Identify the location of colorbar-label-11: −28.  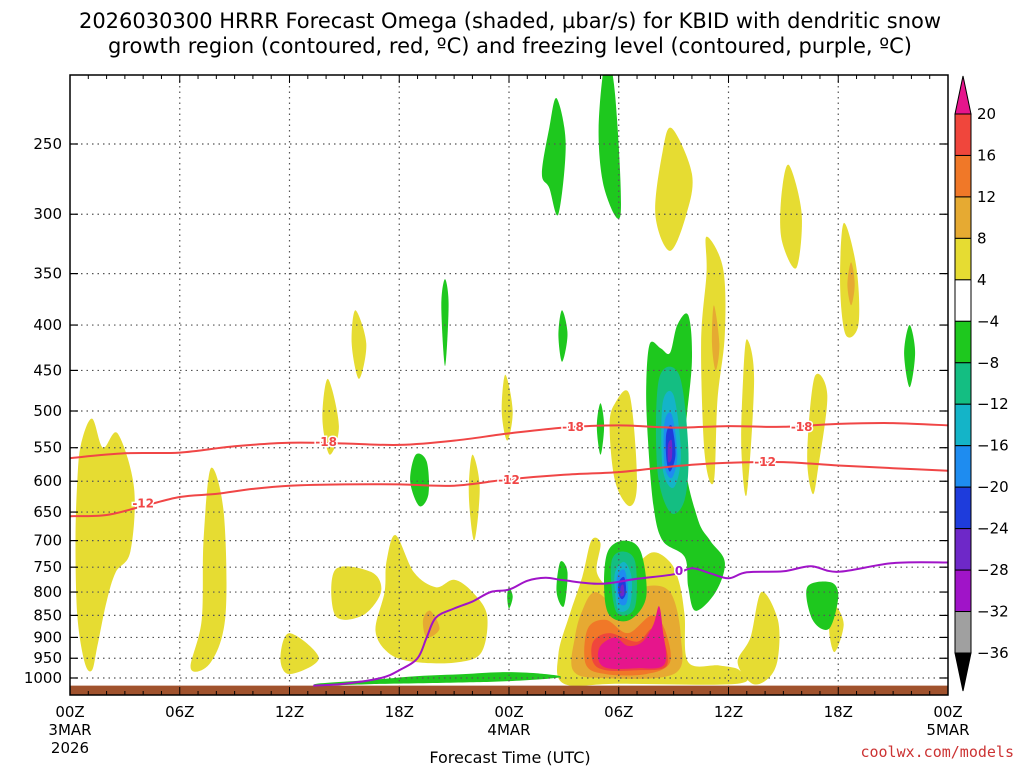
(993, 570).